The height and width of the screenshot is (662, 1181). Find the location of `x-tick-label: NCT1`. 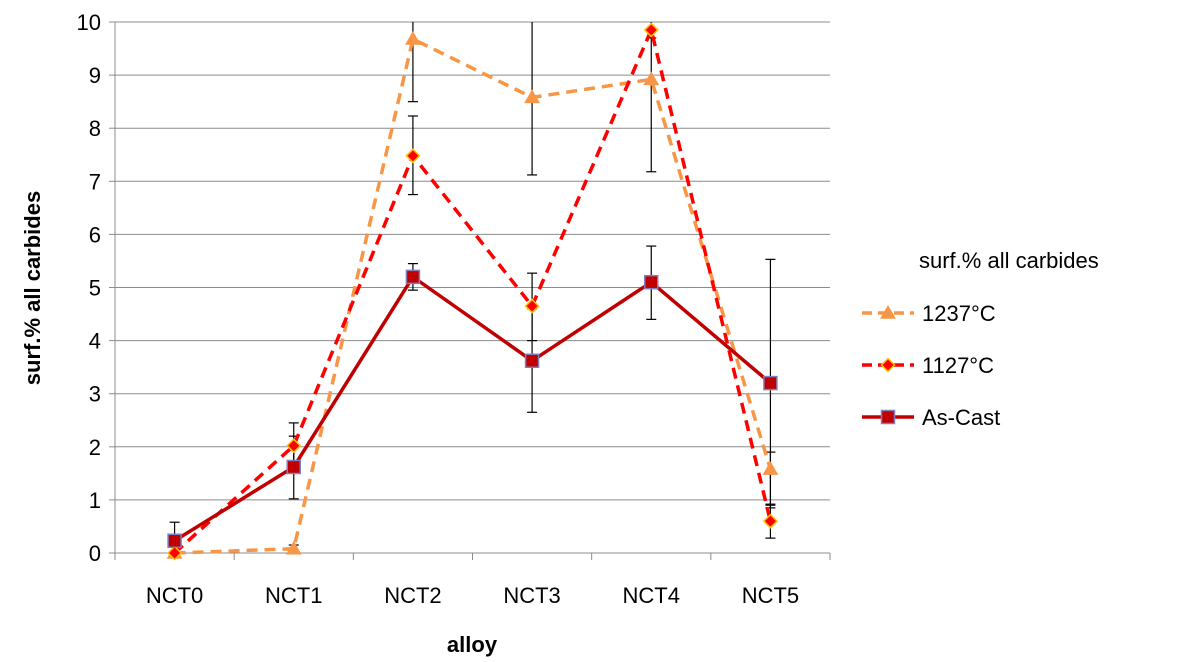

x-tick-label: NCT1 is located at coordinates (293, 595).